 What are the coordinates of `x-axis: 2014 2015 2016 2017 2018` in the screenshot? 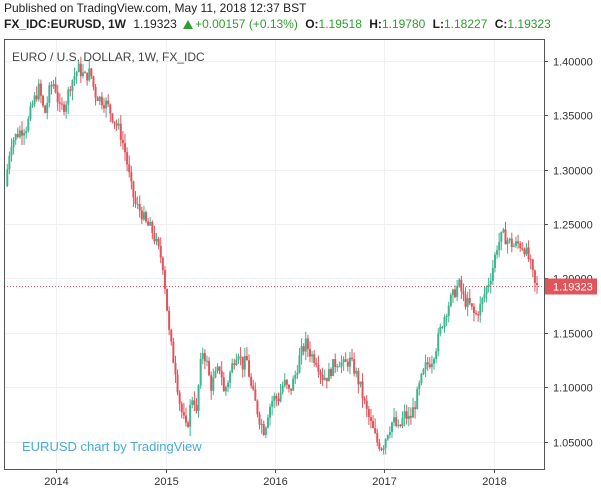 It's located at (275, 478).